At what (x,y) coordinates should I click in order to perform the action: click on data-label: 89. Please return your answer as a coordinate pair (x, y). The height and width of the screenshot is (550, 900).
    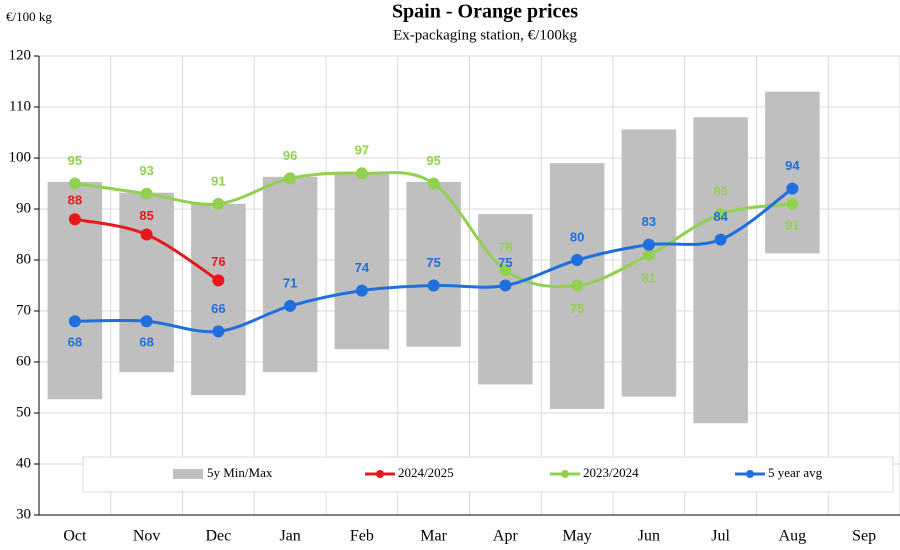
    Looking at the image, I should click on (720, 191).